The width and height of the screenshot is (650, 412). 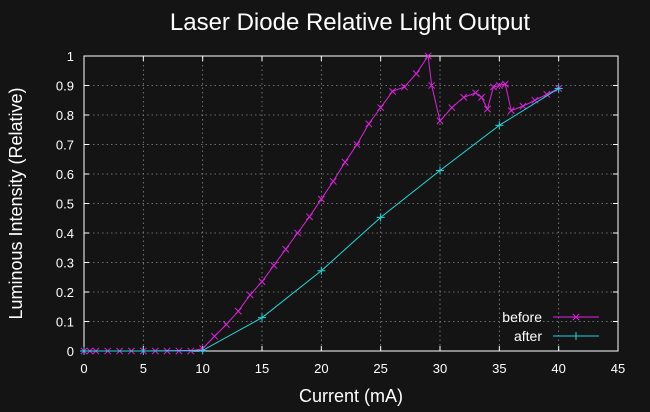 I want to click on y-tick-label: 0.1, so click(x=65, y=322).